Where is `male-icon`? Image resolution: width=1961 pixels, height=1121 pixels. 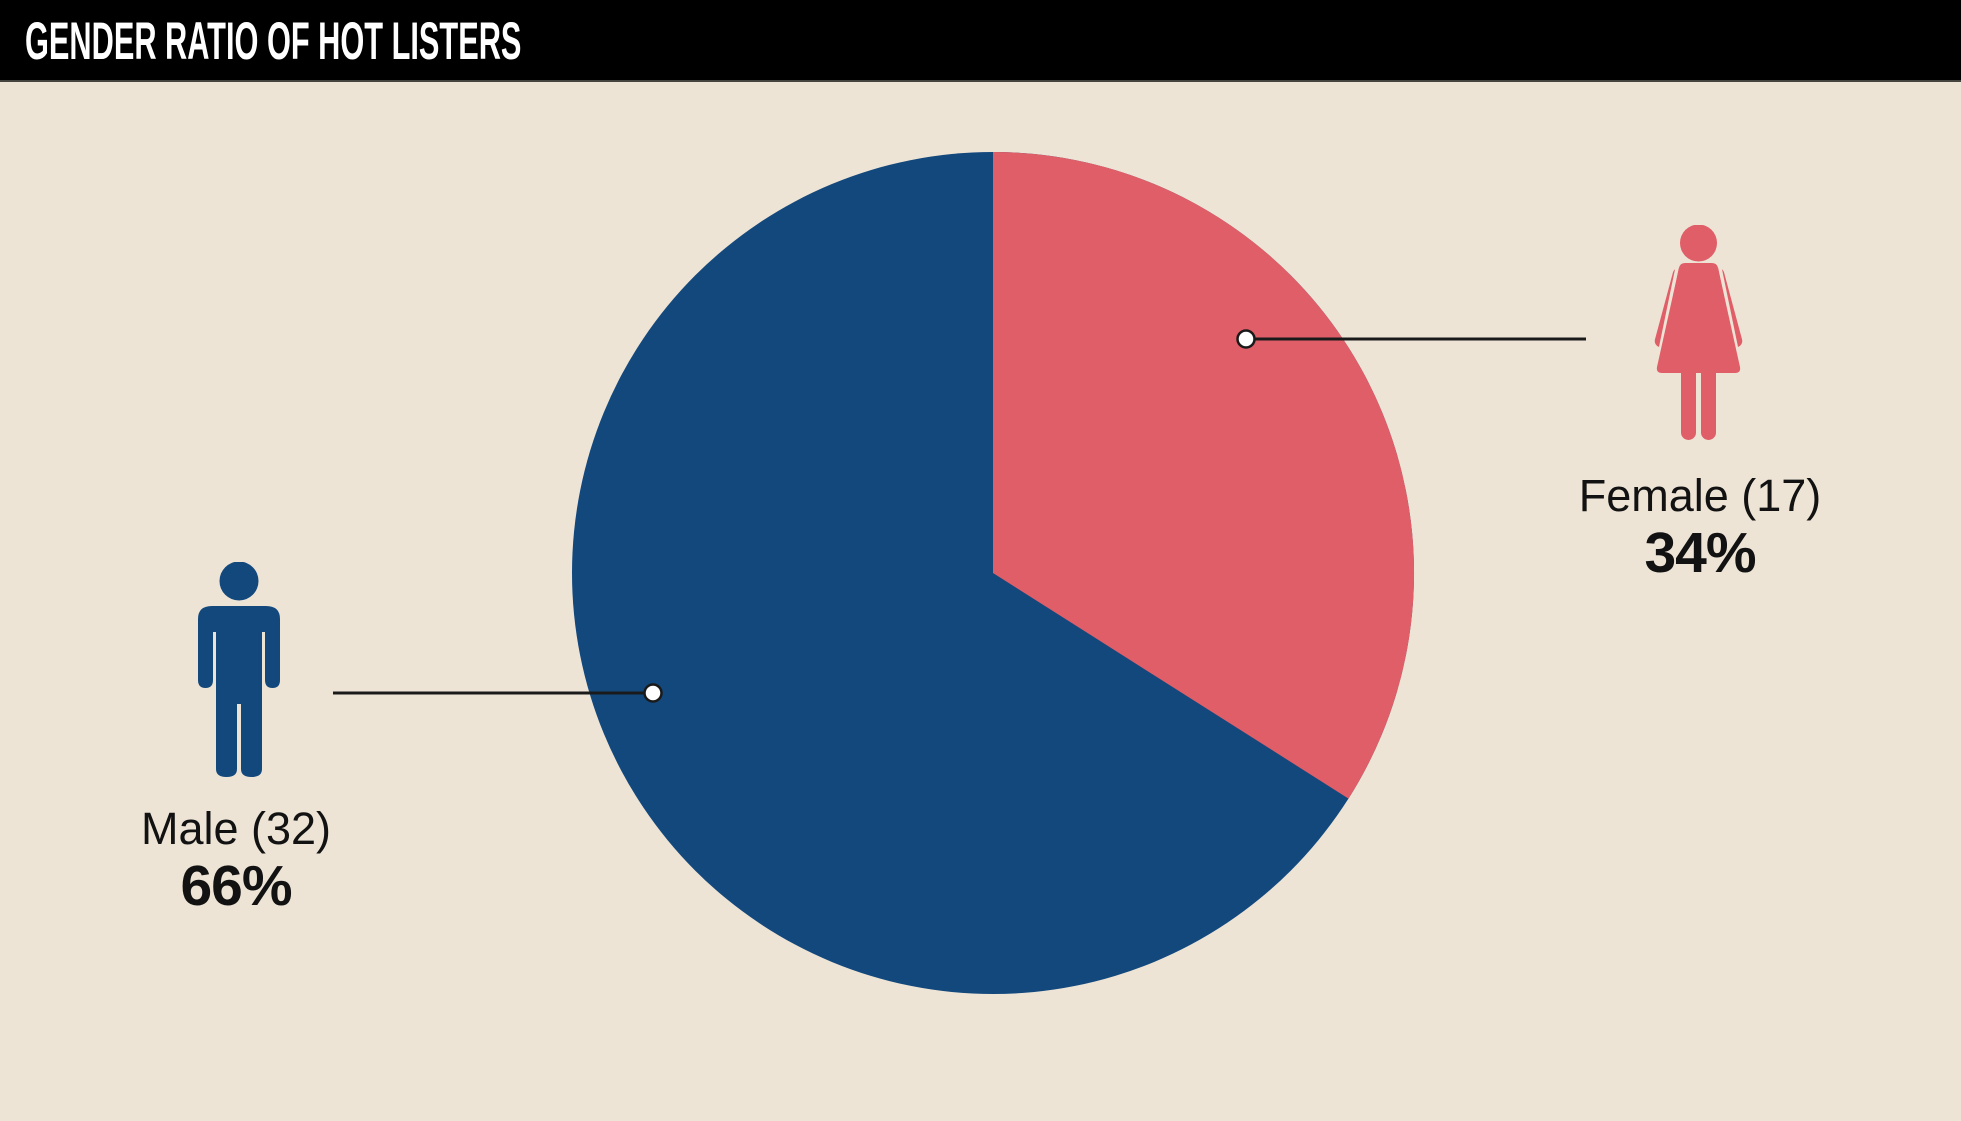
male-icon is located at coordinates (239, 669).